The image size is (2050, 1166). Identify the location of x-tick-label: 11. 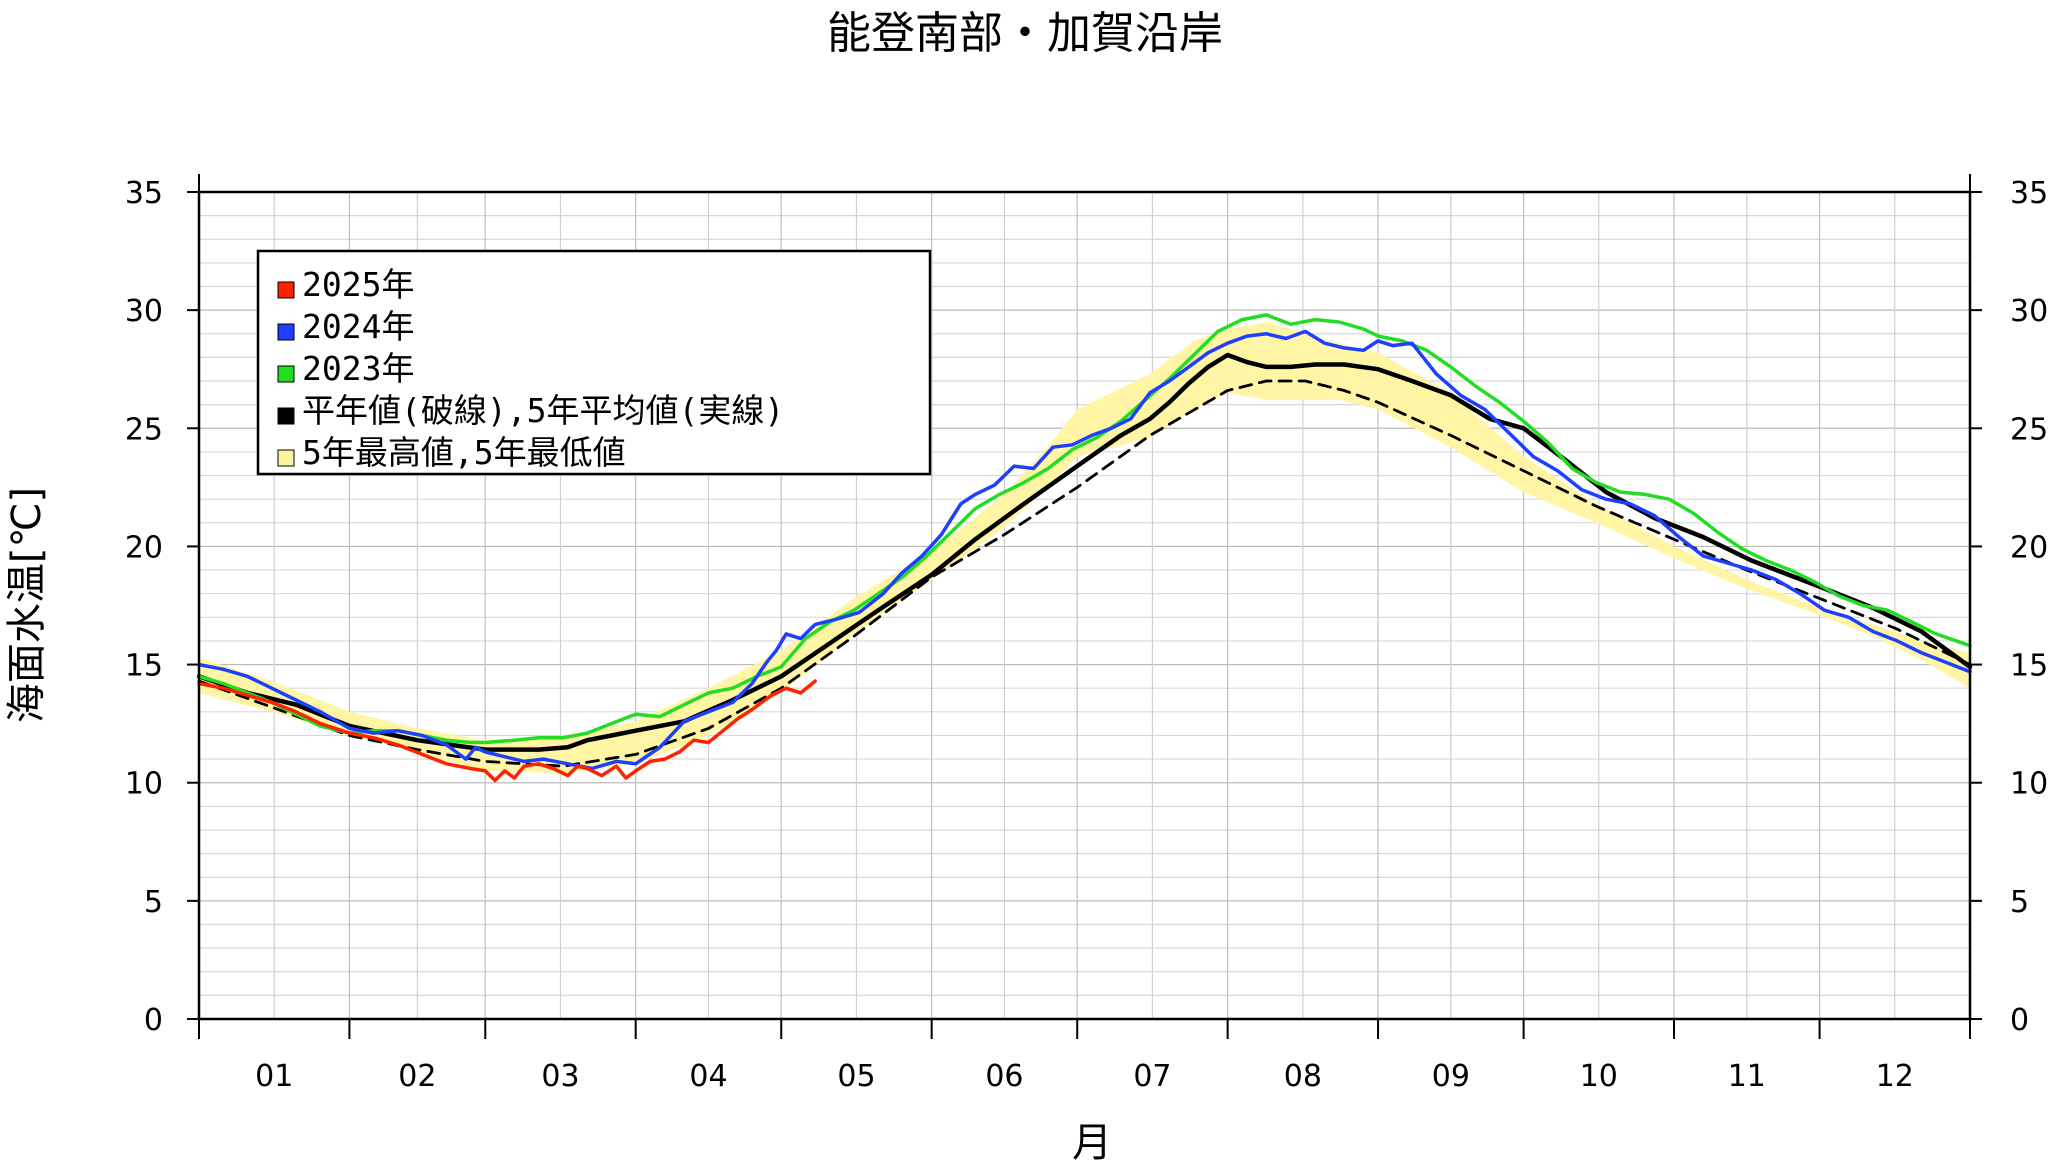
(1747, 1076).